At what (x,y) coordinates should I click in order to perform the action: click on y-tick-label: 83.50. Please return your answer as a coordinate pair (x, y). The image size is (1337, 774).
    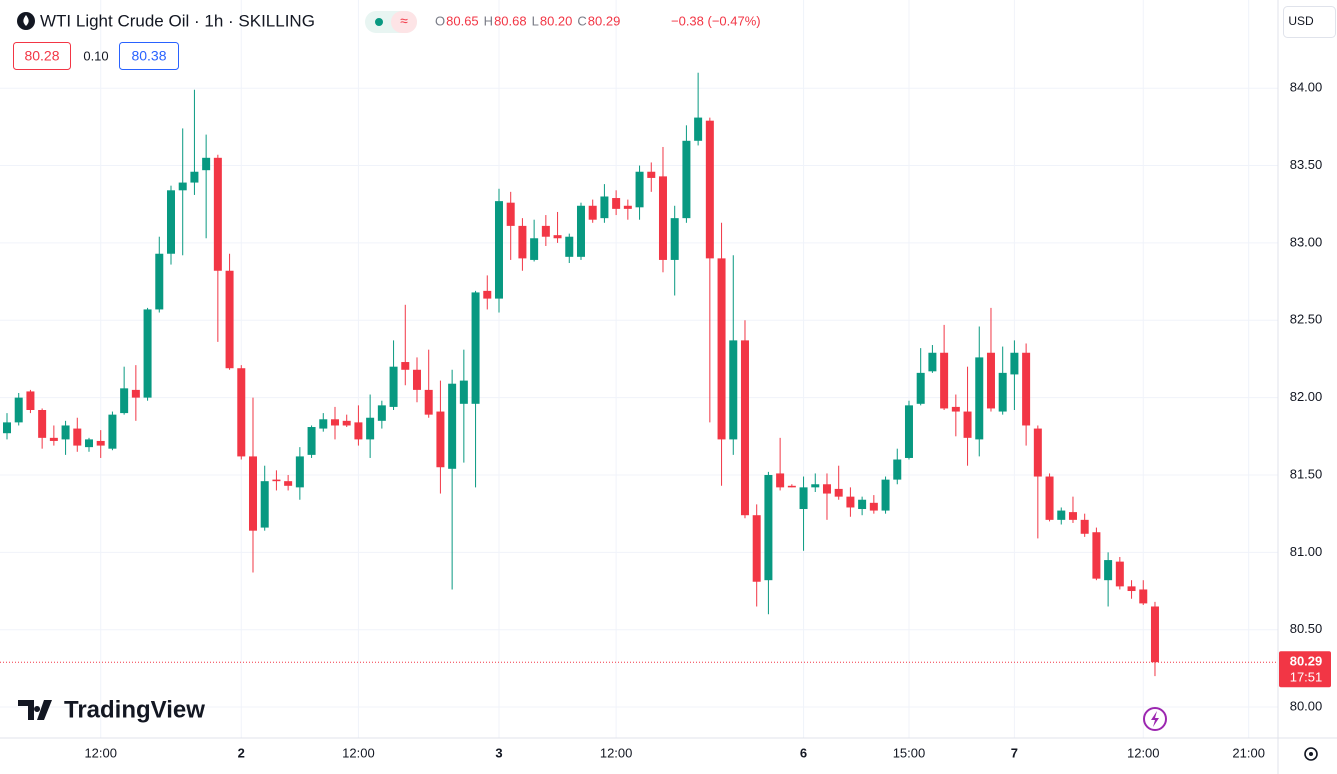
    Looking at the image, I should click on (1306, 164).